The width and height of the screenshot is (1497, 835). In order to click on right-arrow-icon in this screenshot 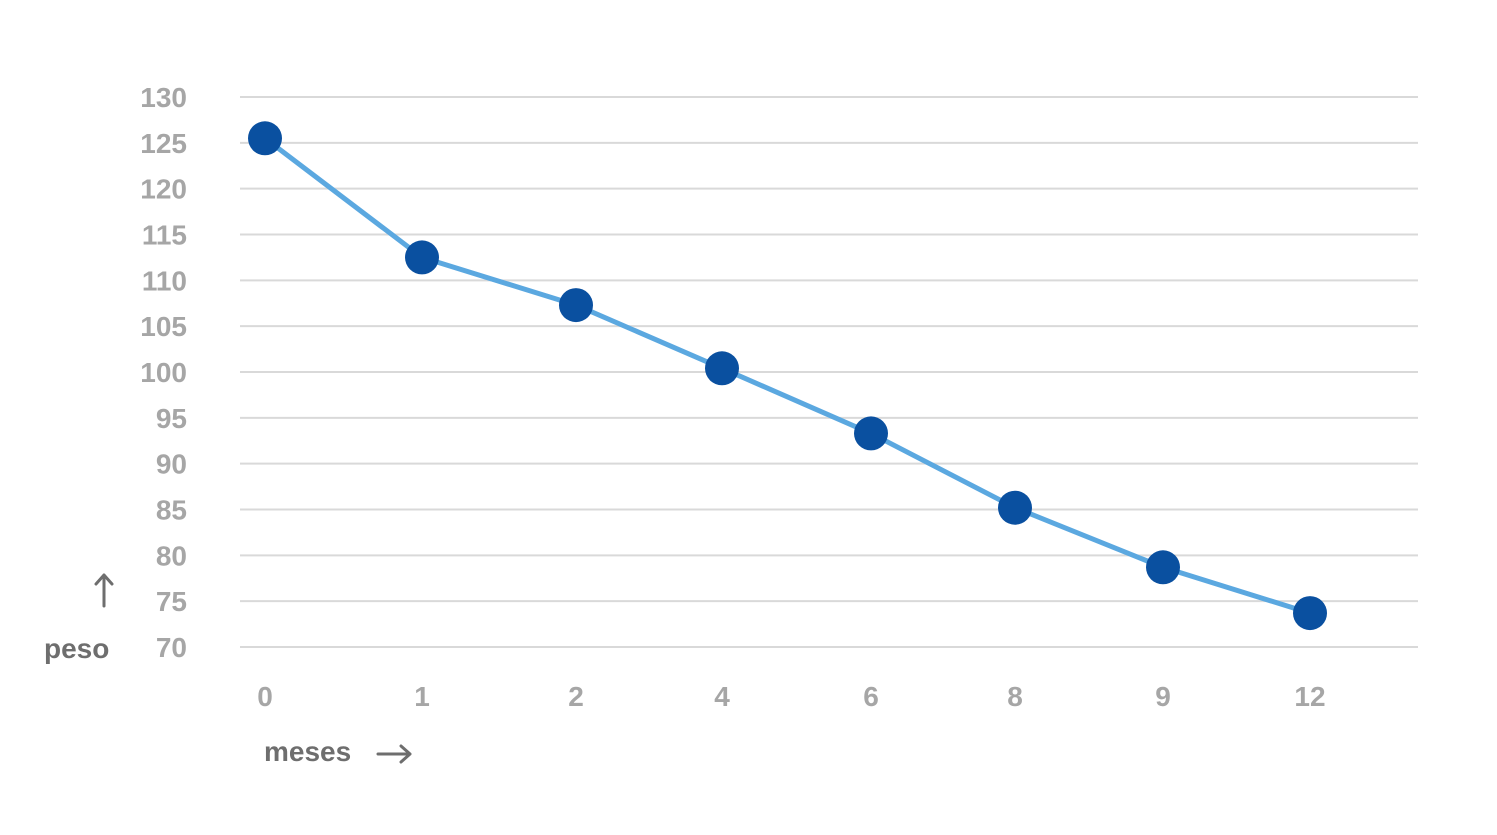, I will do `click(394, 754)`.